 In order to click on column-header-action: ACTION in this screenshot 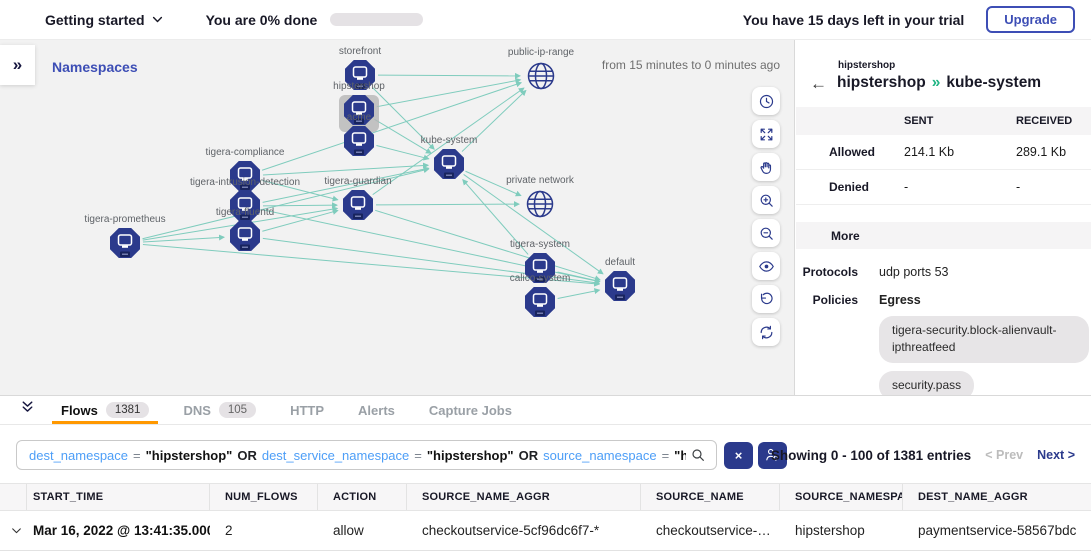, I will do `click(362, 497)`.